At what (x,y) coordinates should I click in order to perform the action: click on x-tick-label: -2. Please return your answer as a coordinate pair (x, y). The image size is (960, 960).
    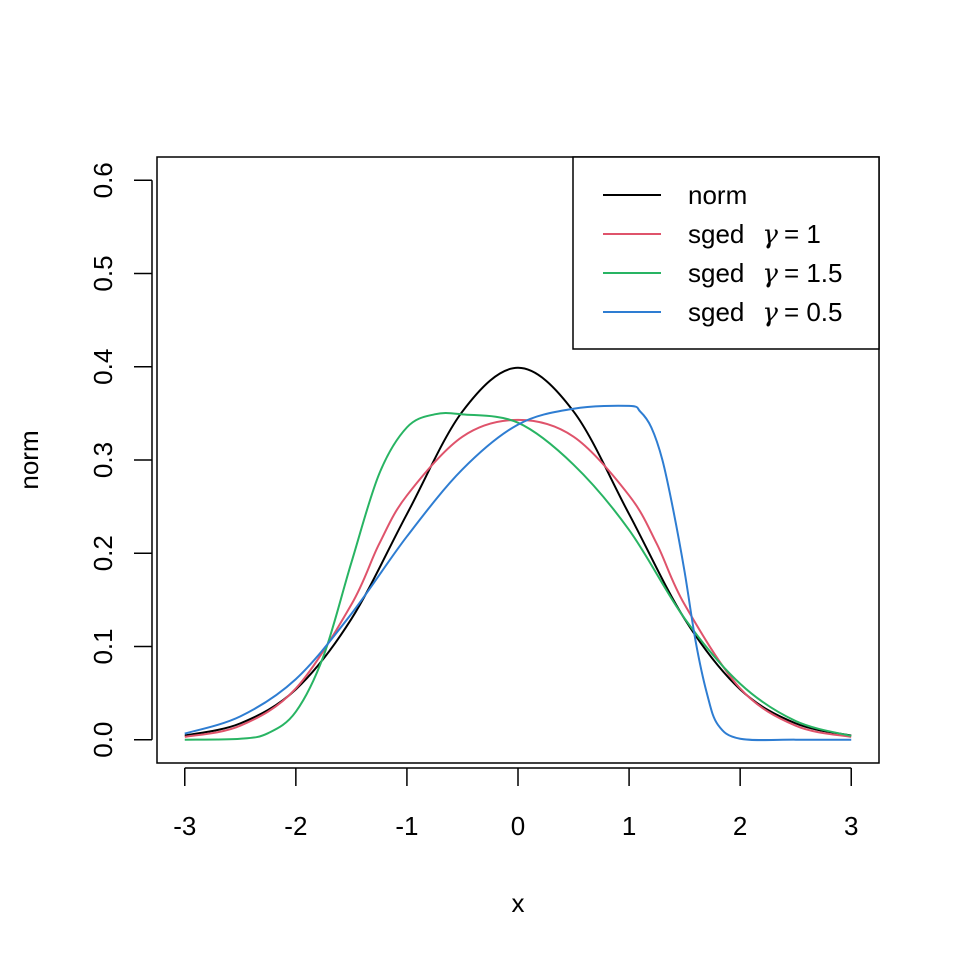
    Looking at the image, I should click on (295, 826).